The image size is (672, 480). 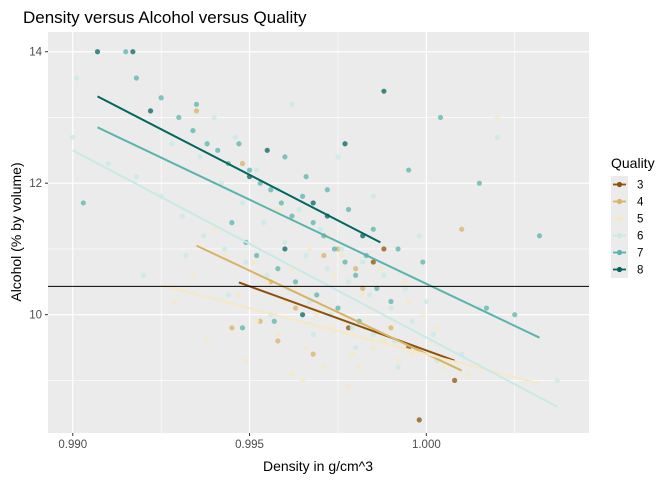 I want to click on legend-label-quality-4: 4, so click(x=640, y=203).